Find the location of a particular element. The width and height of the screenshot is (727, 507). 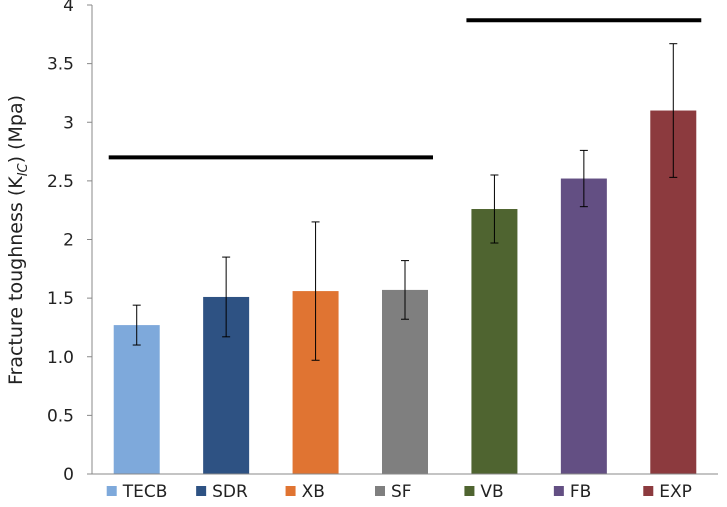

error-bar-fb is located at coordinates (583, 178).